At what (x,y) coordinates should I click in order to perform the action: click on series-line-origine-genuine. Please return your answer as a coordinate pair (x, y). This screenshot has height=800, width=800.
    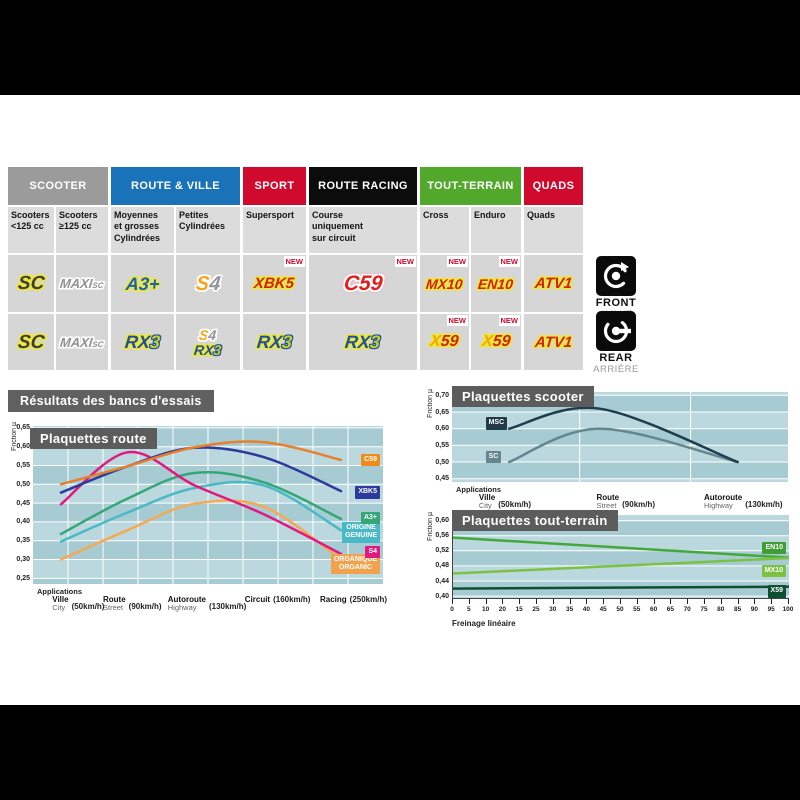
    Looking at the image, I should click on (201, 511).